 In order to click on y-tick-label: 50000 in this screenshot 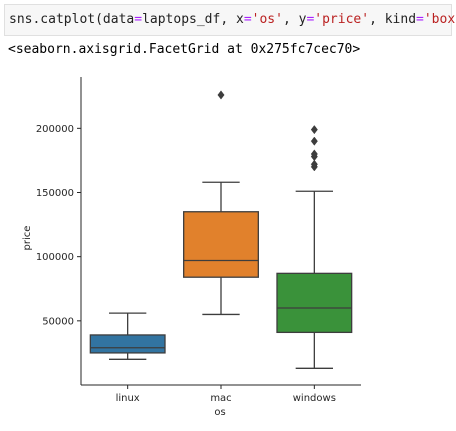, I will do `click(58, 321)`.